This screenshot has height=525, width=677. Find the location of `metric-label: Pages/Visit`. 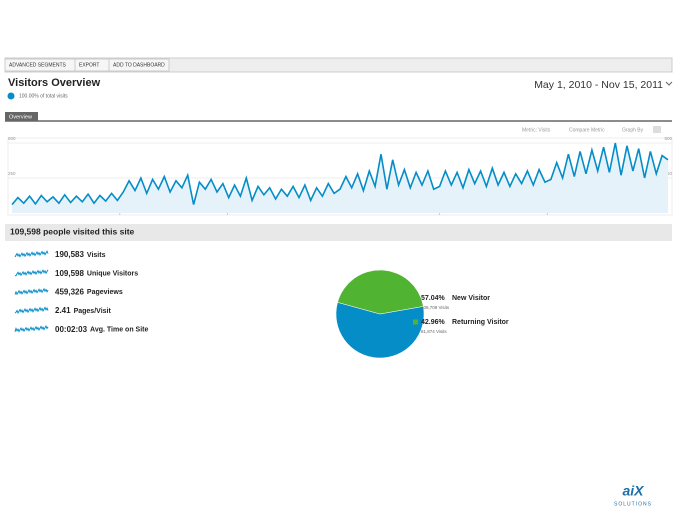

metric-label: Pages/Visit is located at coordinates (93, 311).